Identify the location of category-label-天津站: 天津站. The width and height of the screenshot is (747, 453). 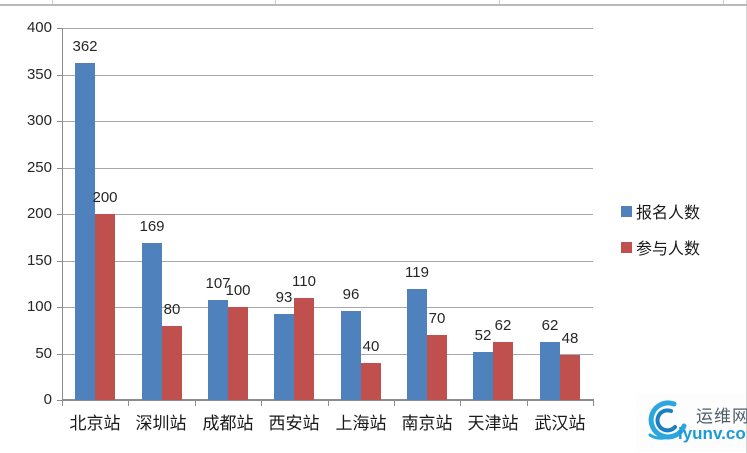
(493, 423).